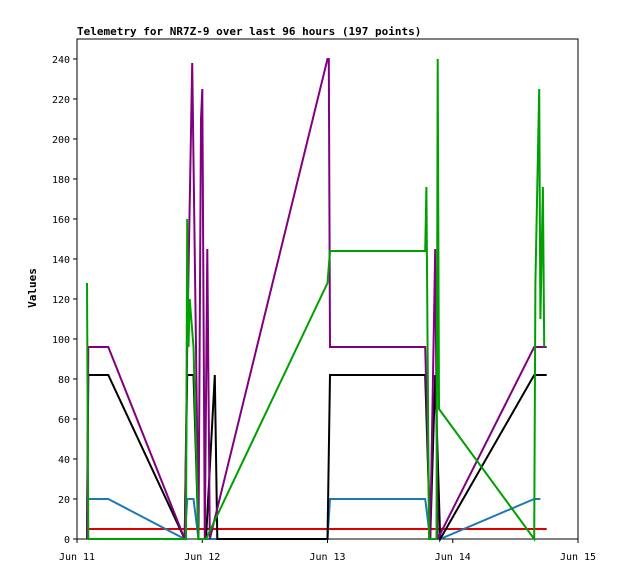 This screenshot has width=618, height=579. Describe the element at coordinates (32, 288) in the screenshot. I see `y-axis-label: Values` at that location.